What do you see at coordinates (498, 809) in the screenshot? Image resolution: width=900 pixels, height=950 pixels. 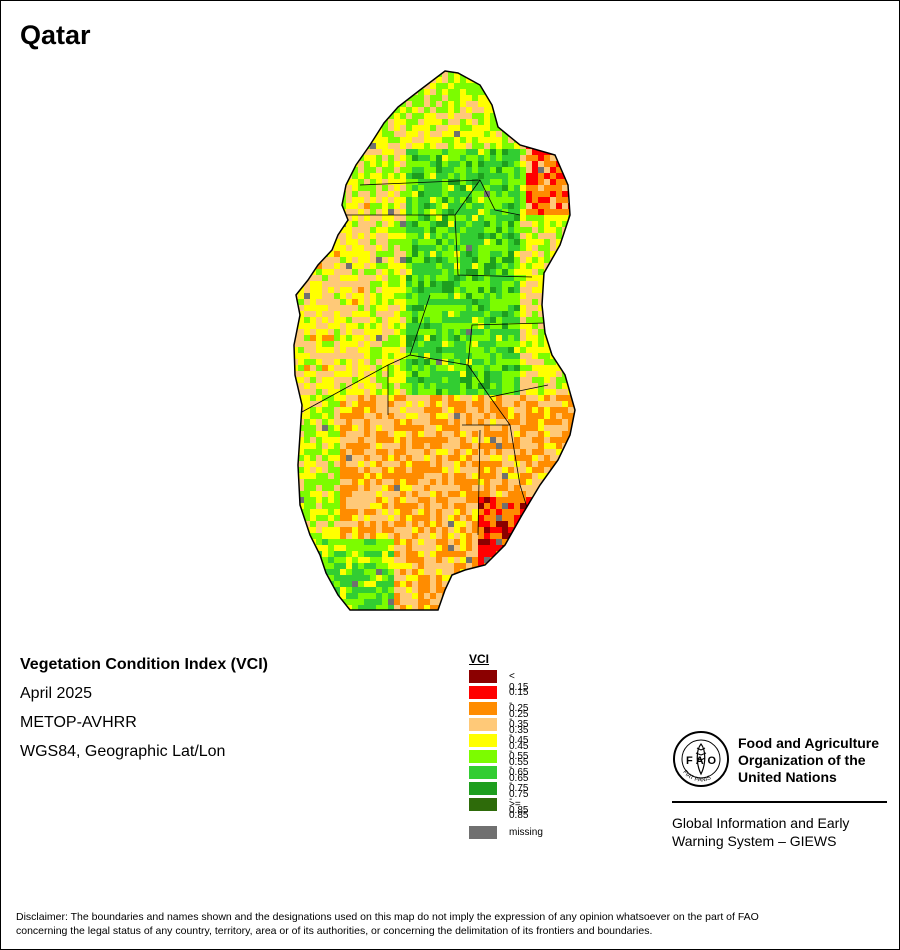 I see `legend-item: >= 0.85` at bounding box center [498, 809].